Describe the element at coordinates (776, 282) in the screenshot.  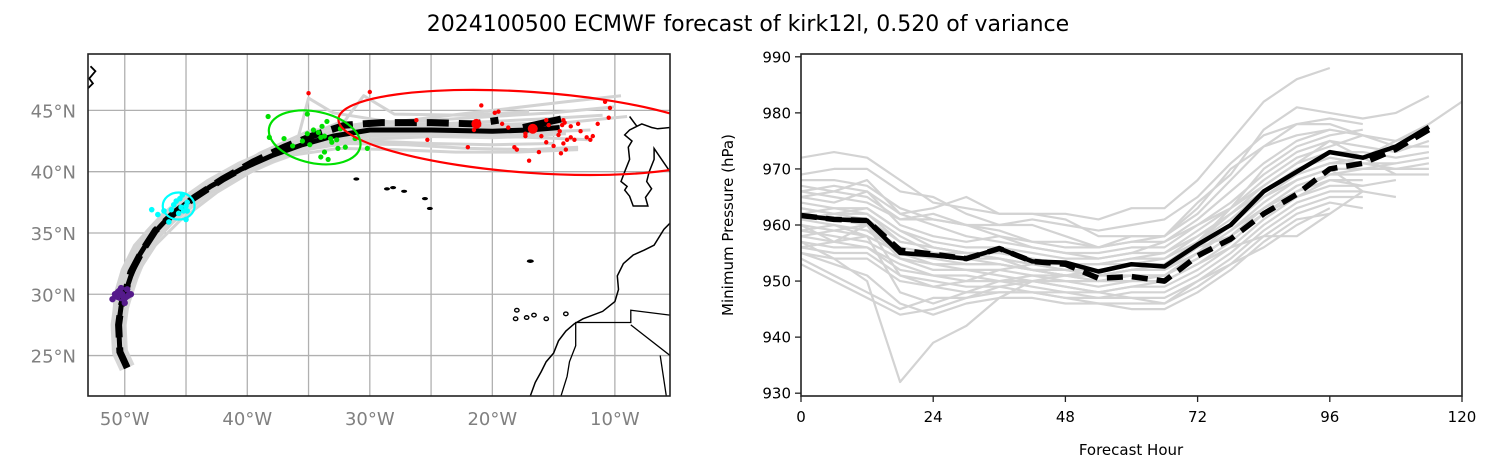
I see `y-tick-label: 950` at that location.